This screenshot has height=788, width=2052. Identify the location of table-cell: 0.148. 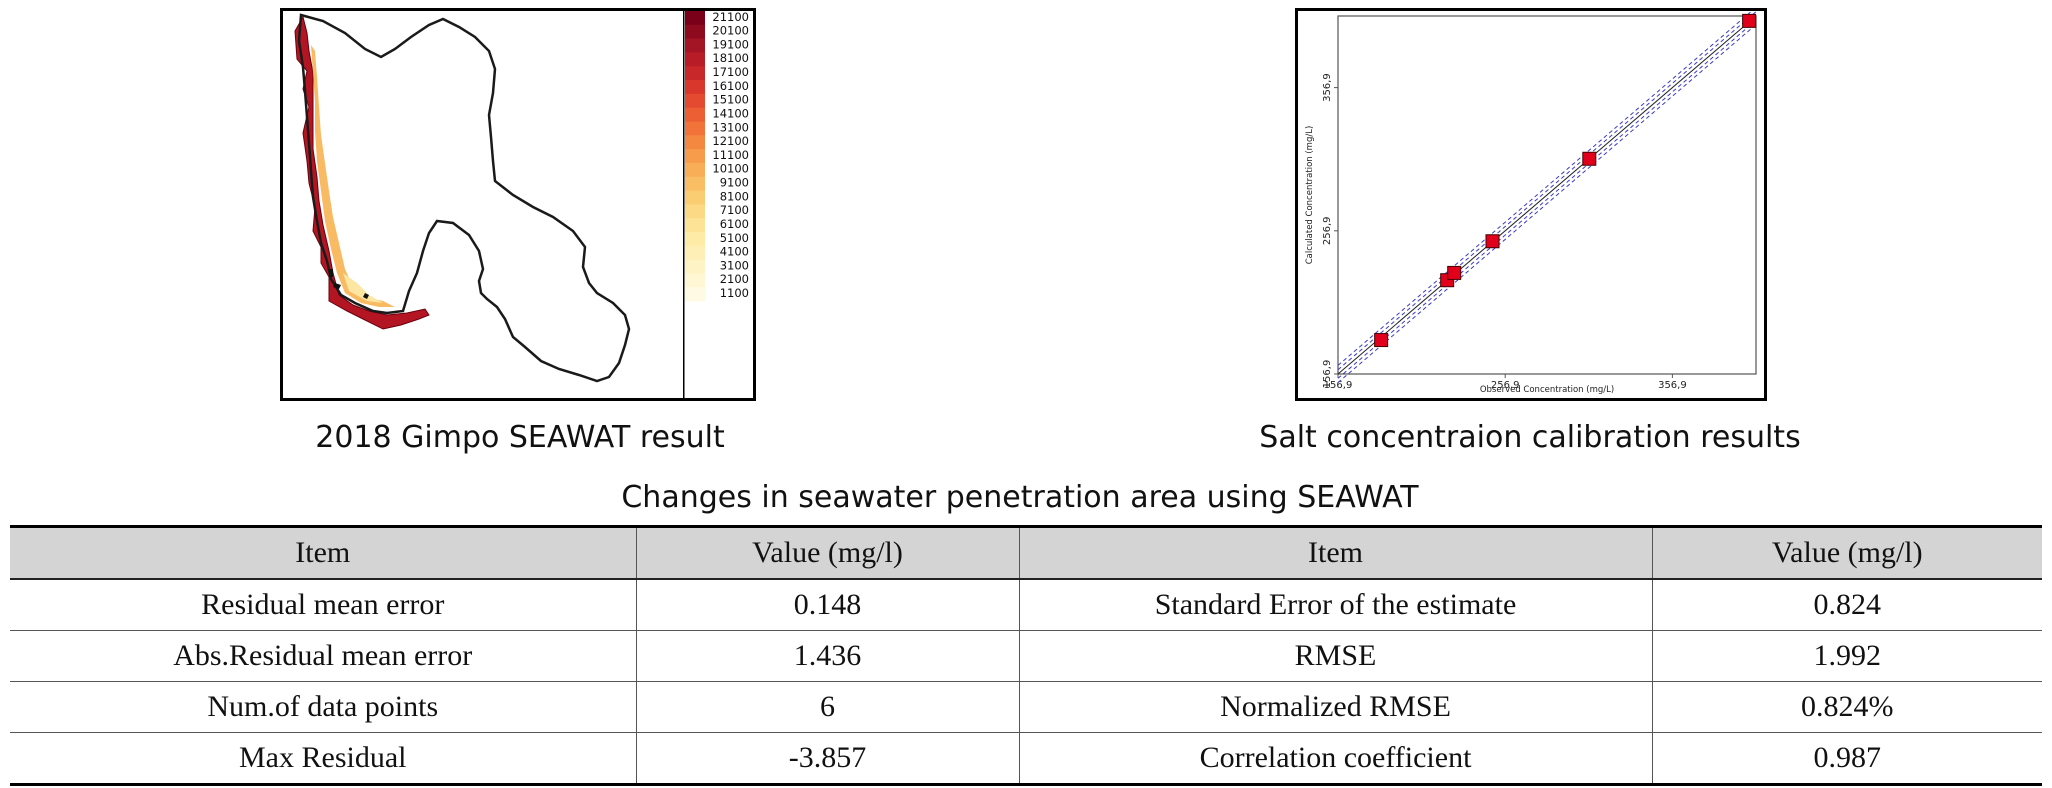
(827, 605).